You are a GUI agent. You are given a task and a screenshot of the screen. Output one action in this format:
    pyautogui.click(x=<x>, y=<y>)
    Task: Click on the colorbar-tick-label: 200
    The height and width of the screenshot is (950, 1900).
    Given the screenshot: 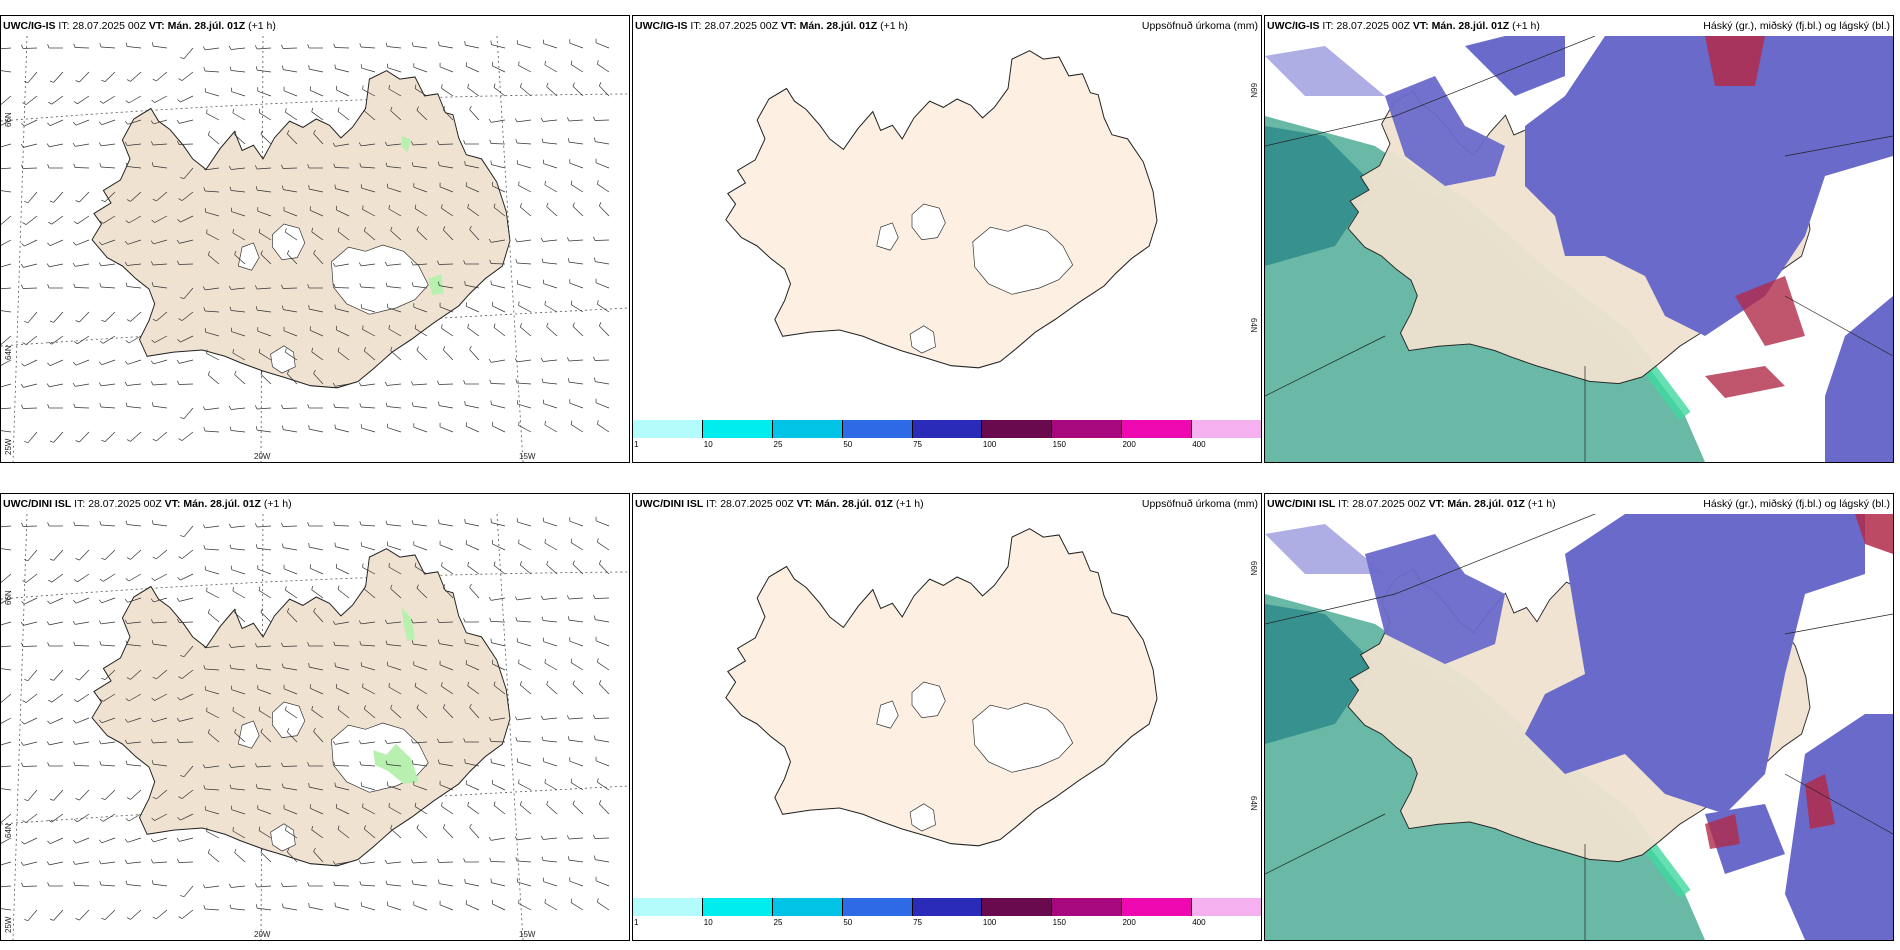 What is the action you would take?
    pyautogui.click(x=1129, y=922)
    